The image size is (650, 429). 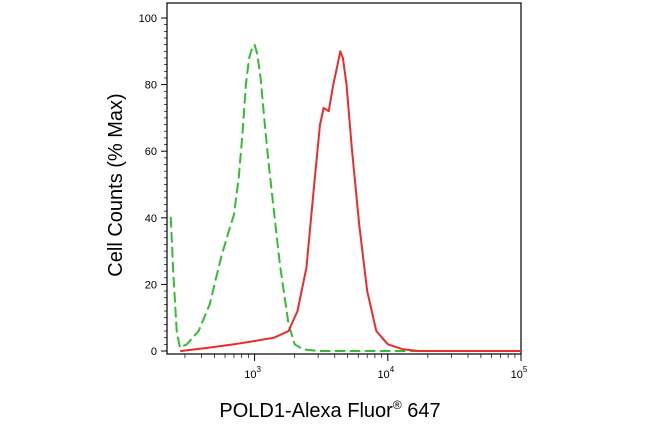 What do you see at coordinates (397, 405) in the screenshot?
I see `x-axis-title-registered-mark: ®` at bounding box center [397, 405].